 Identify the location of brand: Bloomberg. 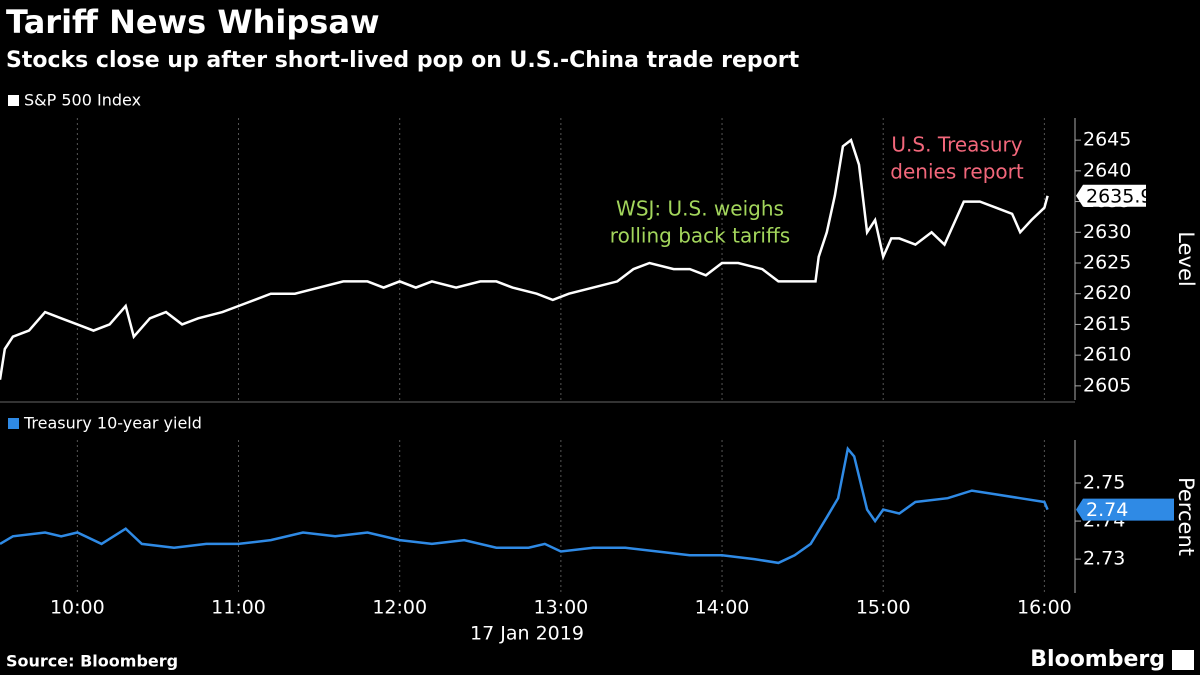
(1097, 659).